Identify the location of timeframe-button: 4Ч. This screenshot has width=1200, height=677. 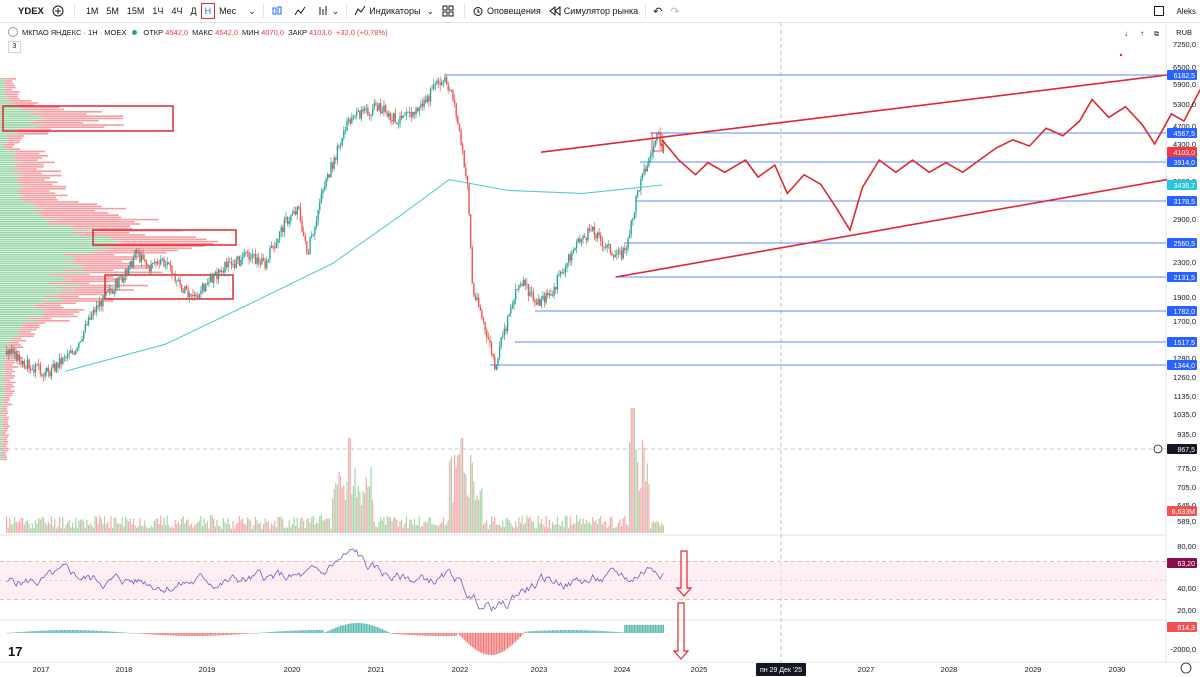
(177, 11).